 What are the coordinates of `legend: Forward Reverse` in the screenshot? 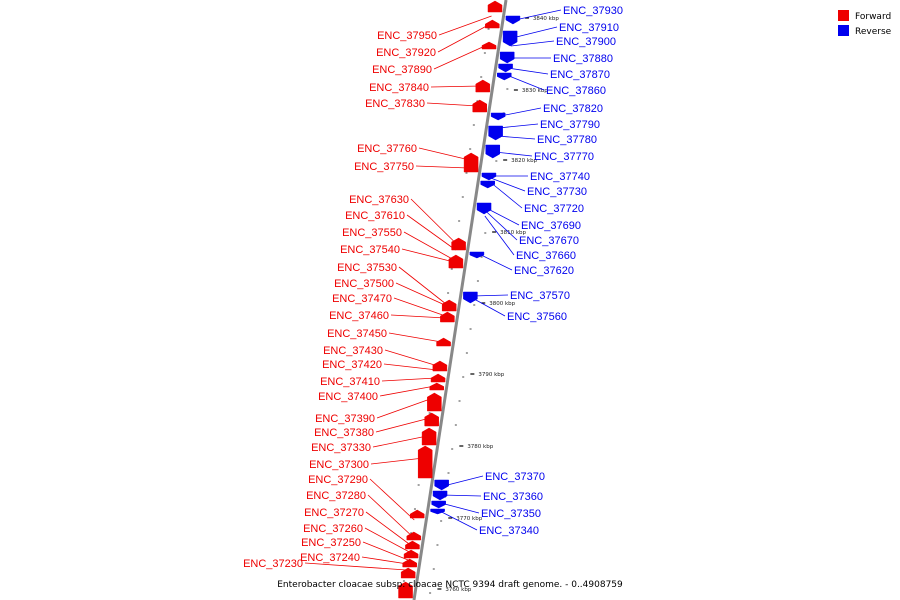 It's located at (865, 23).